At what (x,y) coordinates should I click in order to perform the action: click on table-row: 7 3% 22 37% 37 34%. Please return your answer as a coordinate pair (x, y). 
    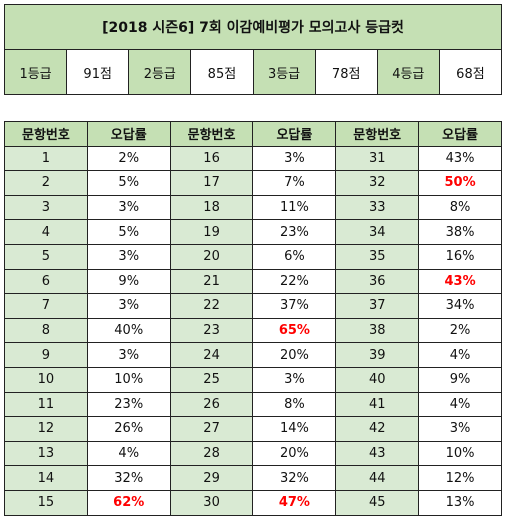
    Looking at the image, I should click on (253, 306).